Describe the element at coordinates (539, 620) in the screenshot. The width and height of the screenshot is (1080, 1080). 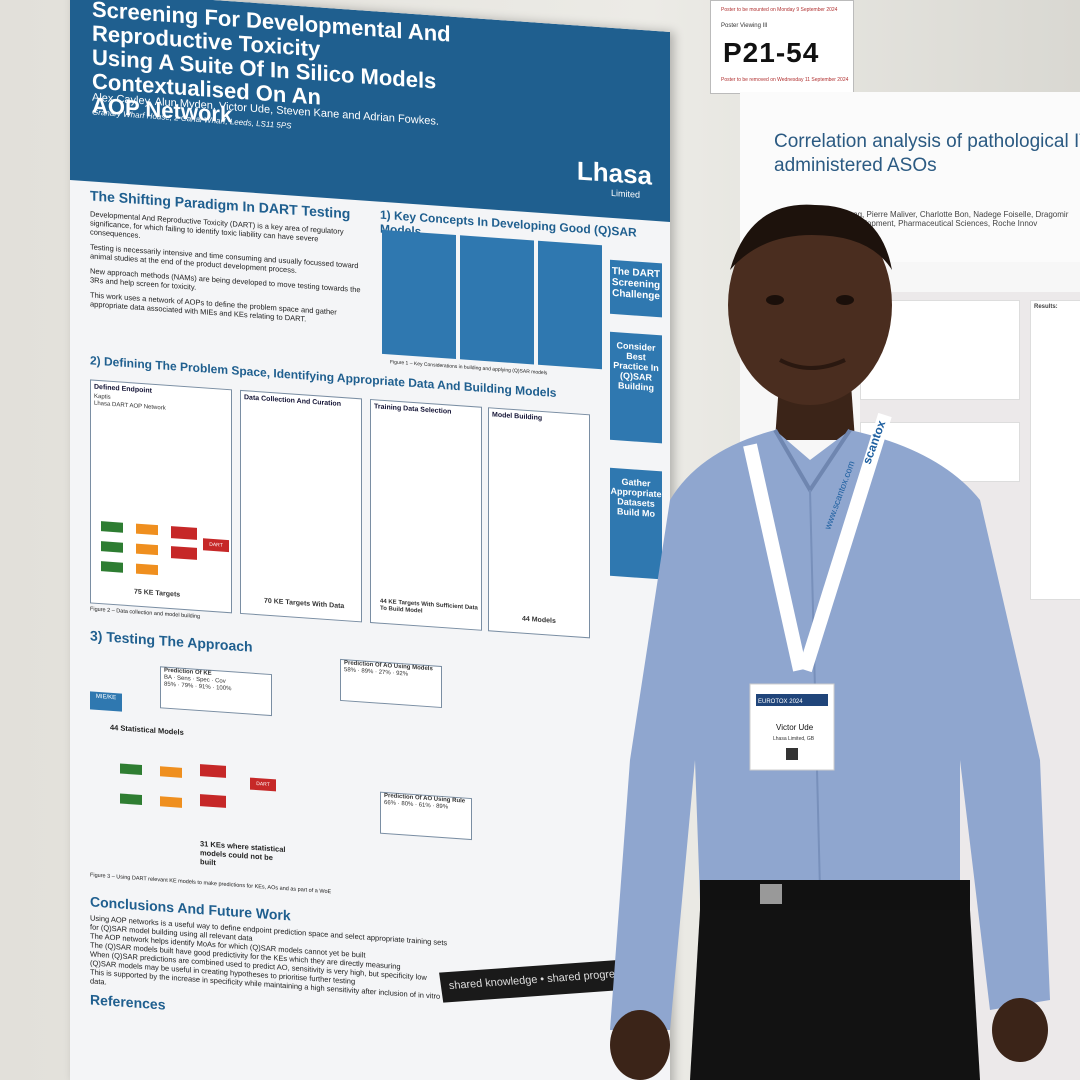
I see `models-count: 44 Models` at that location.